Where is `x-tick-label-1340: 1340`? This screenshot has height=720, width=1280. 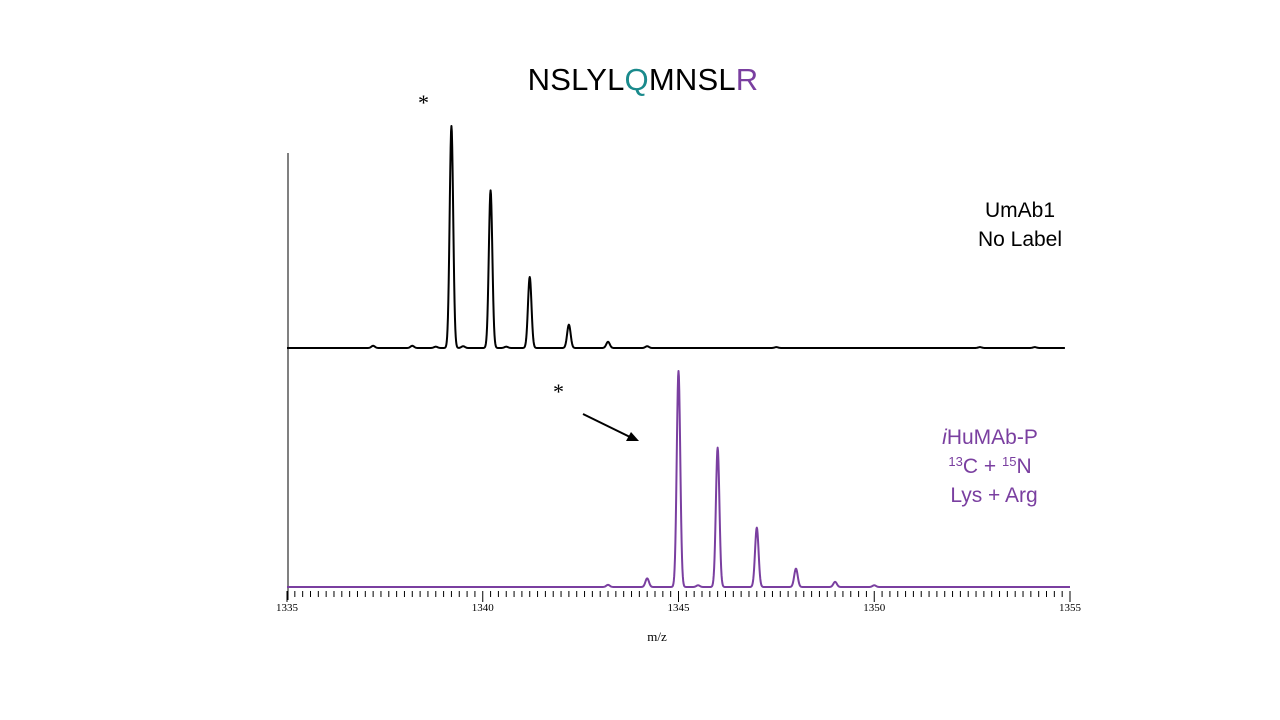 x-tick-label-1340: 1340 is located at coordinates (483, 608).